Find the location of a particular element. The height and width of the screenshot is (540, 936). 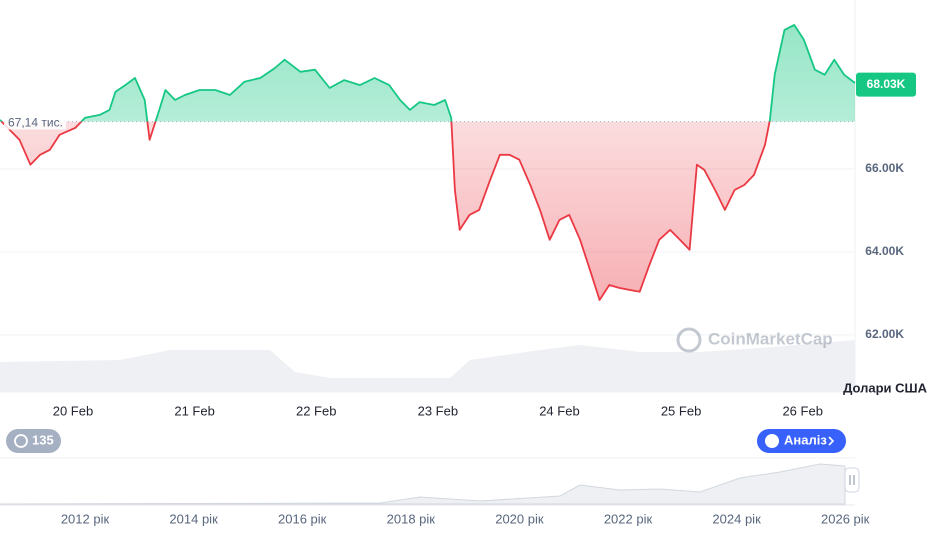

x-tick-label: 20 Feb is located at coordinates (73, 410).